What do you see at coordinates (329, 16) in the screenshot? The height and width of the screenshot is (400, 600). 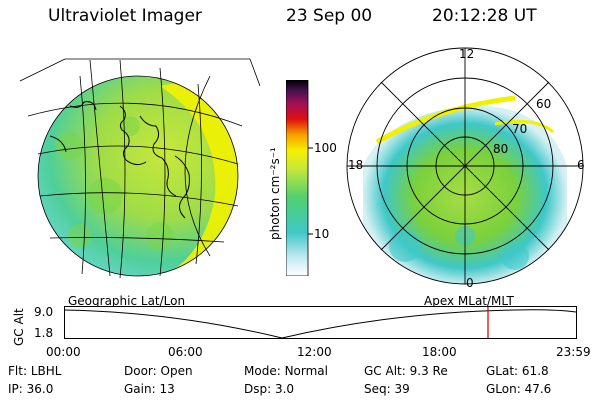 I see `date-label: 23 Sep 00` at bounding box center [329, 16].